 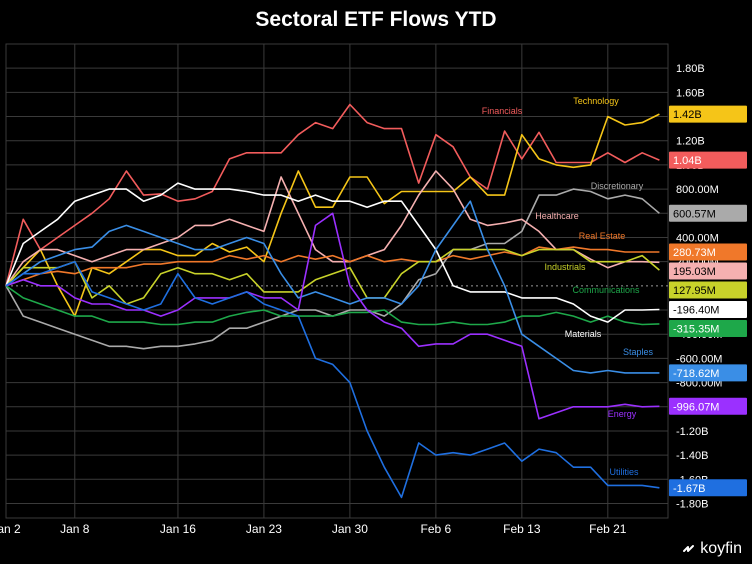 What do you see at coordinates (694, 291) in the screenshot?
I see `value-badge-label-industrials: 127.95M` at bounding box center [694, 291].